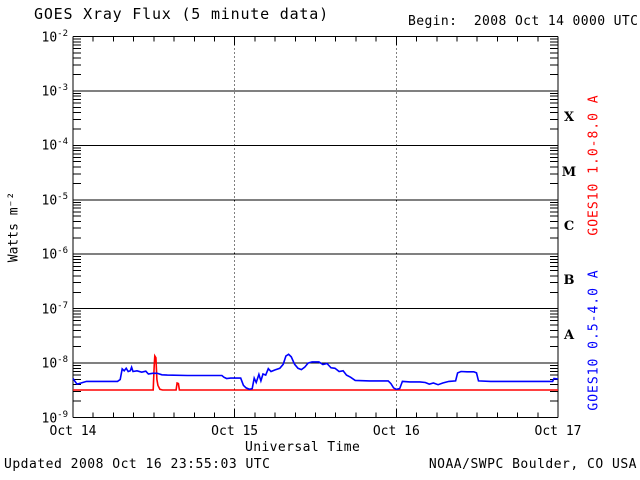 The height and width of the screenshot is (480, 640). What do you see at coordinates (73, 431) in the screenshot?
I see `x-axis-tick-label: Oct 14` at bounding box center [73, 431].